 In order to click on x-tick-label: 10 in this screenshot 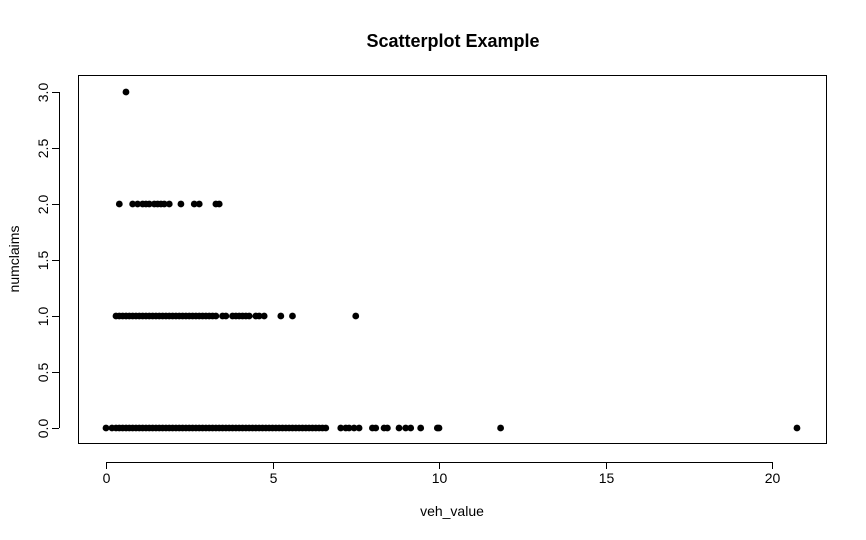, I will do `click(440, 478)`.